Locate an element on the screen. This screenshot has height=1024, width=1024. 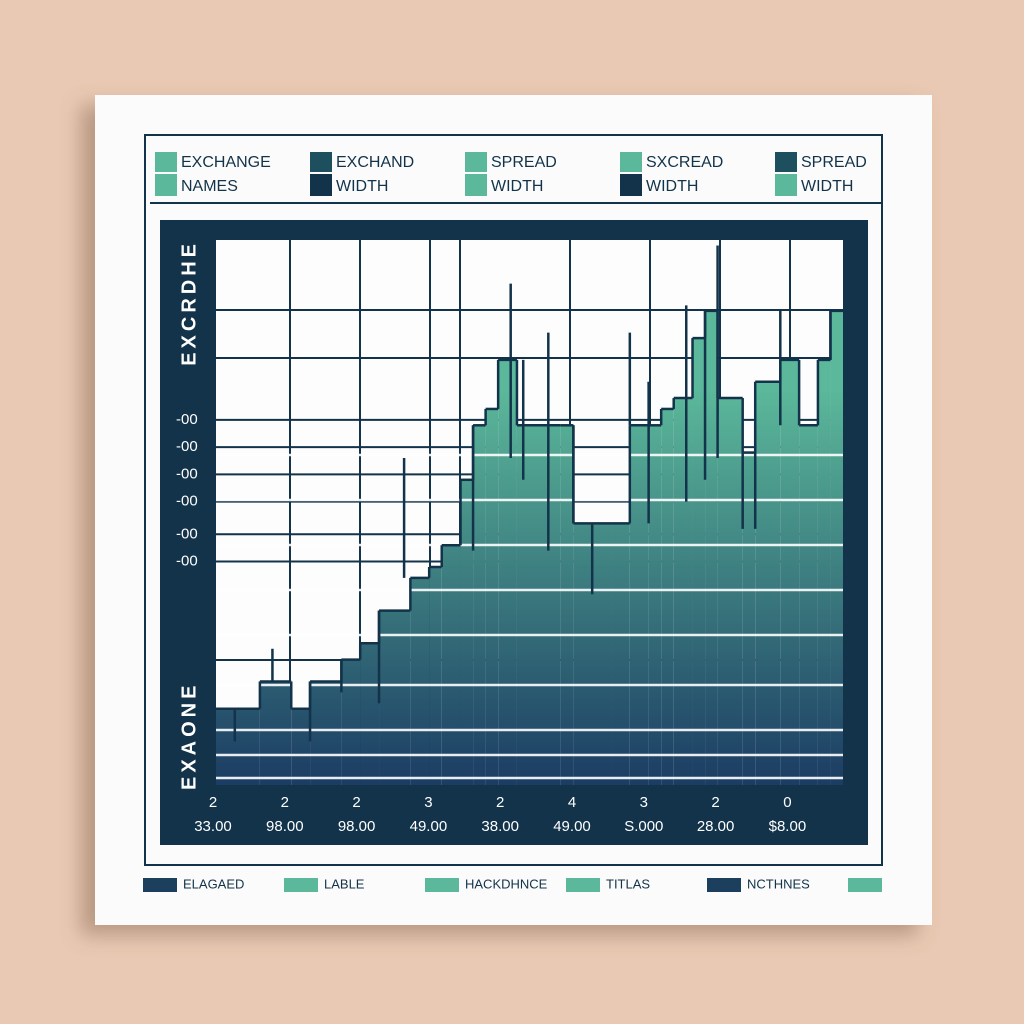
footer-label: LABLE is located at coordinates (344, 883).